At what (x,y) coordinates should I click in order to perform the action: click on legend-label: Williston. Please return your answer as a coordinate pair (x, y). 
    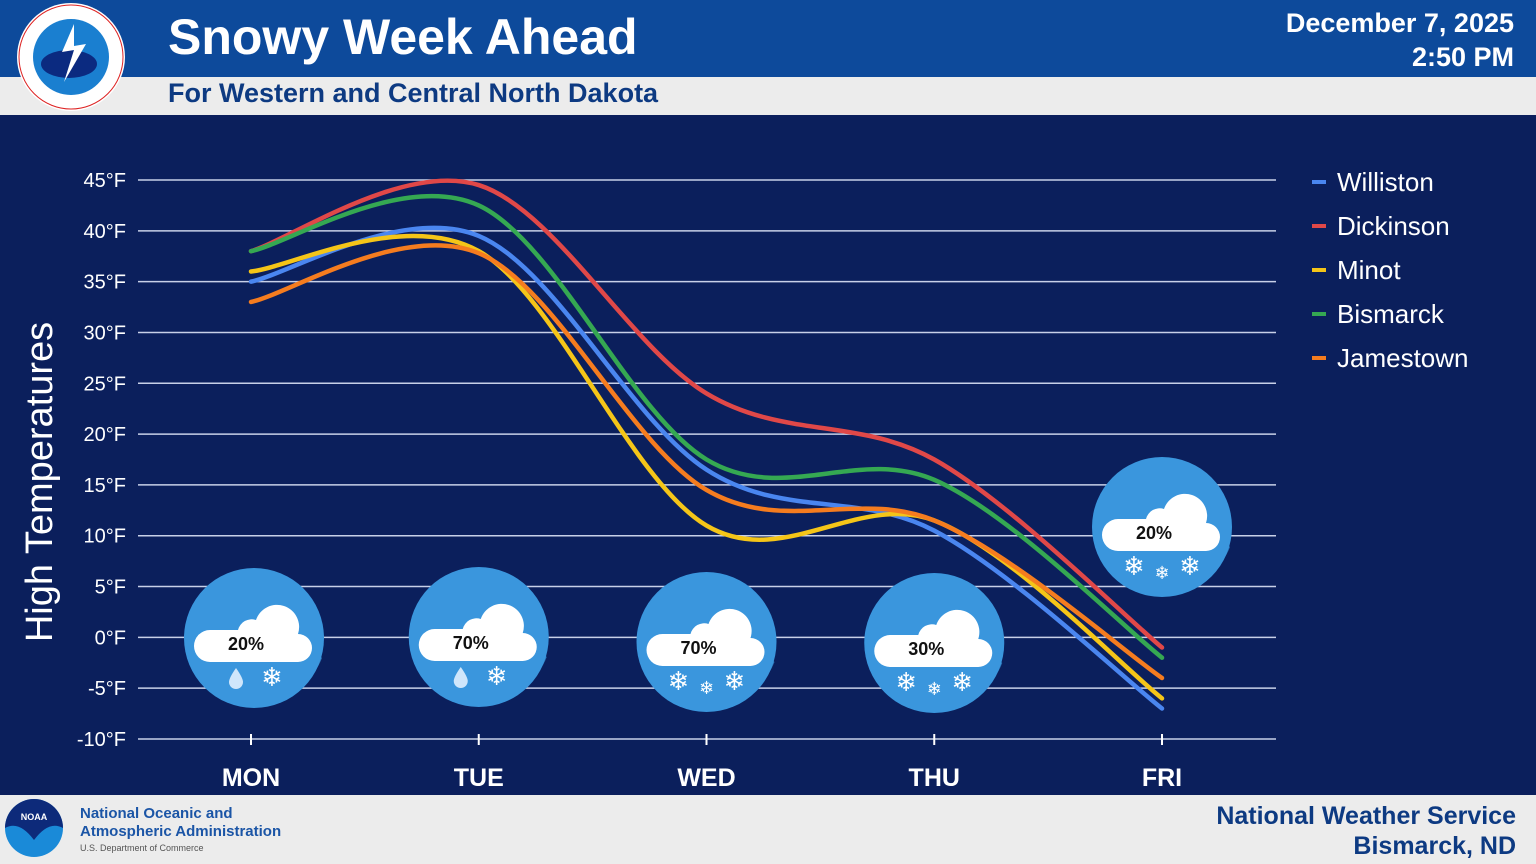
    Looking at the image, I should click on (1385, 182).